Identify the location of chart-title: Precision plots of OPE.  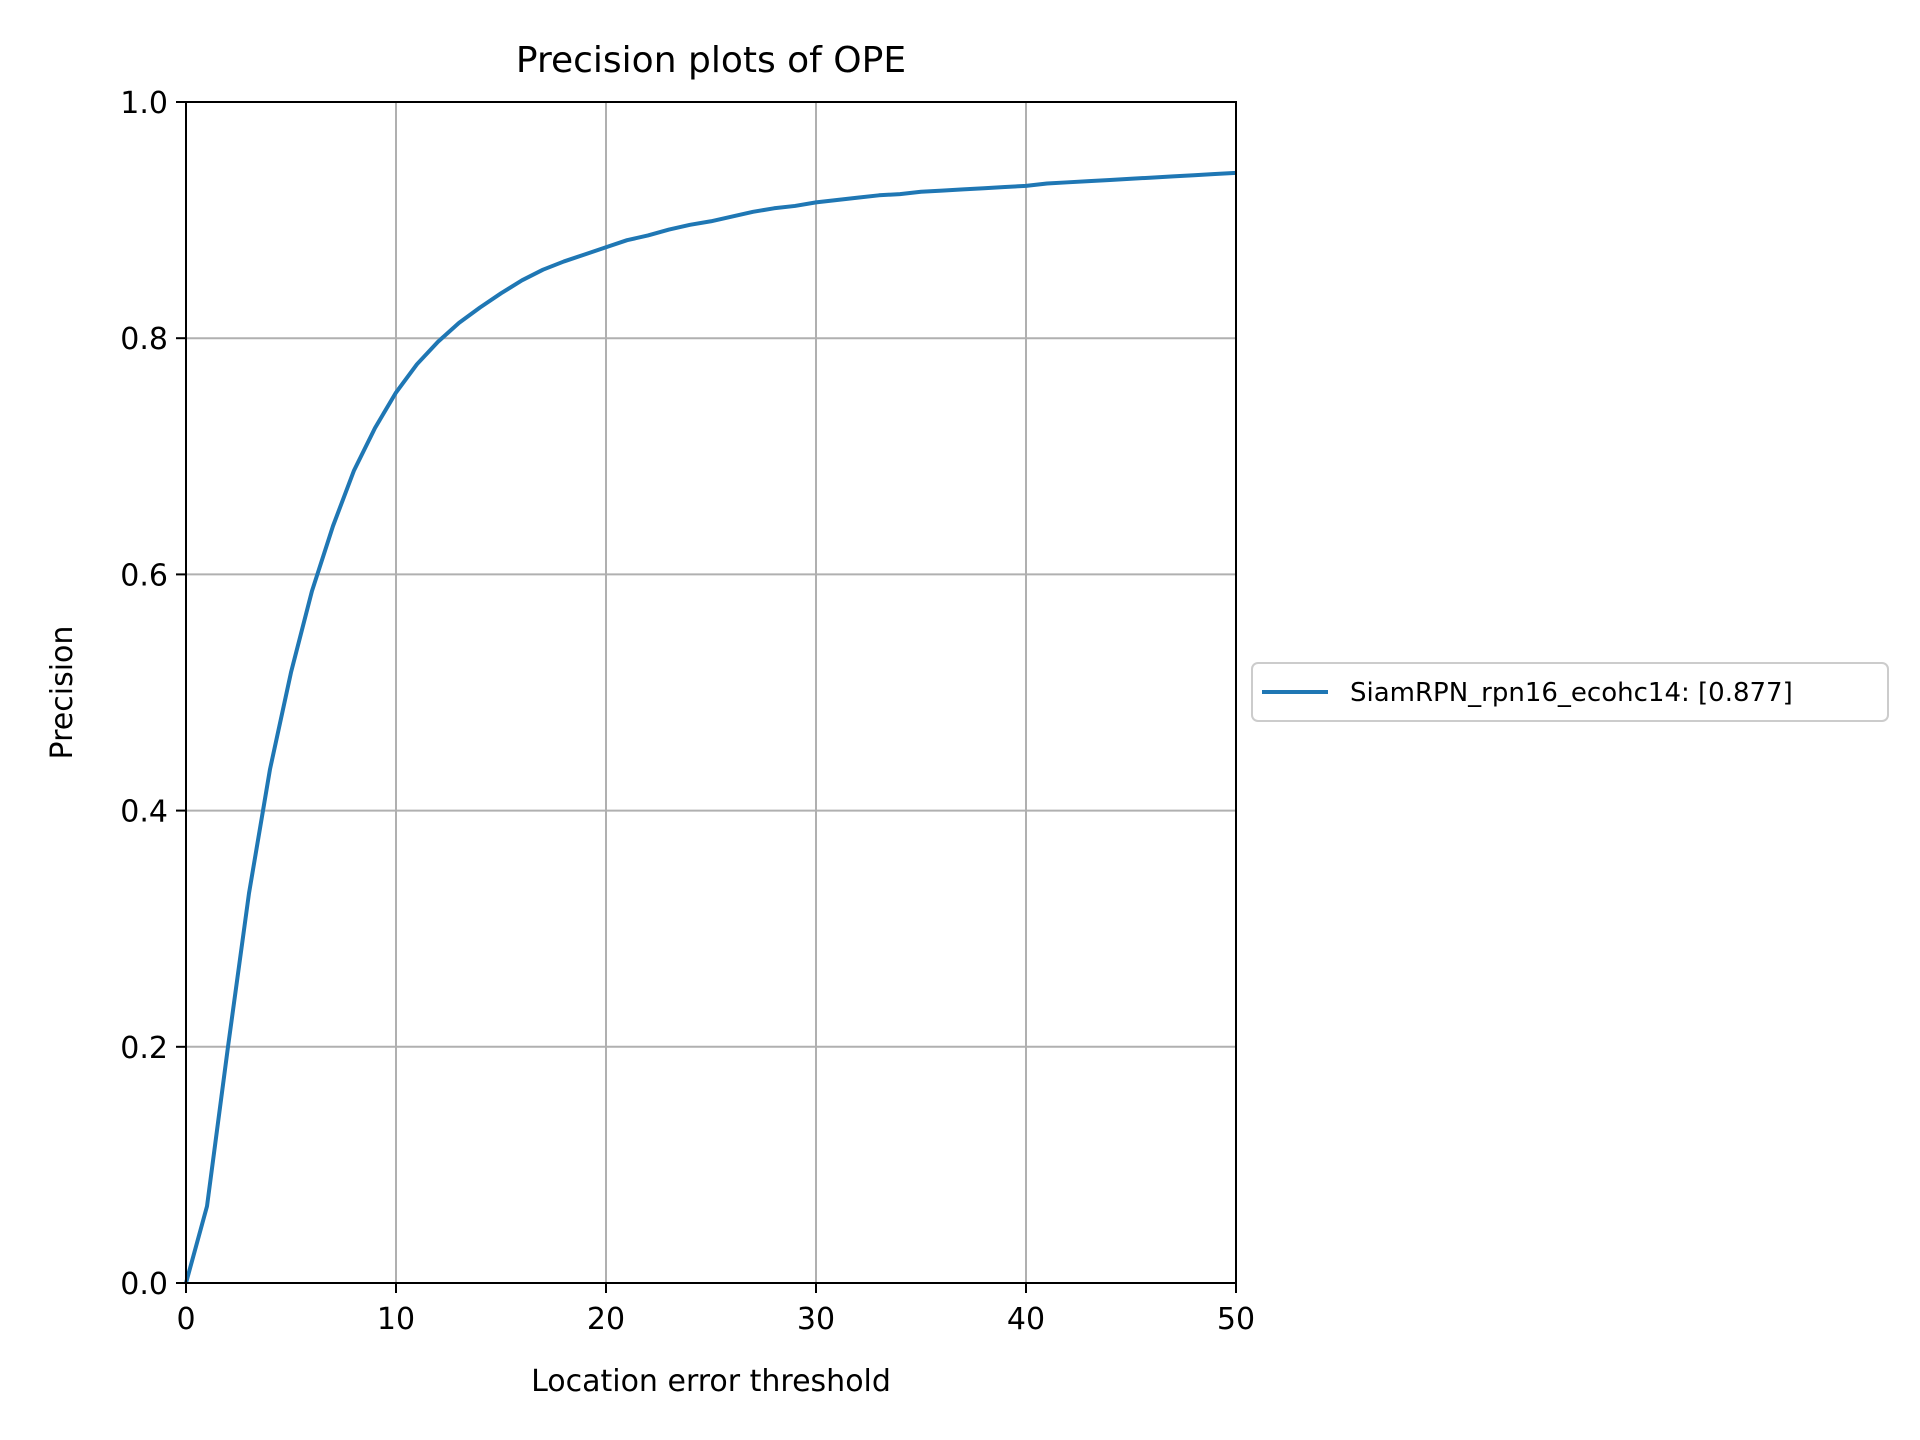
(711, 60).